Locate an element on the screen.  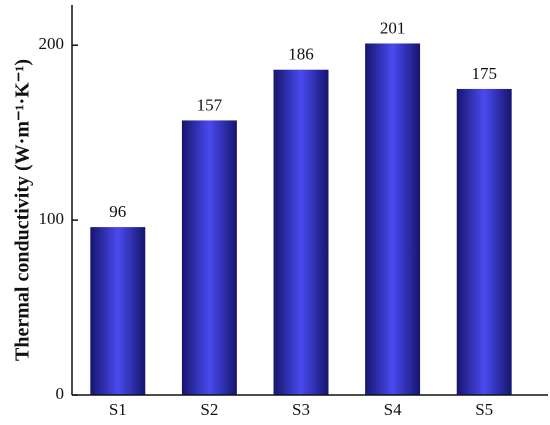
y-axis-label: Thermal conductivity (W·m⁻¹·K⁻¹) is located at coordinates (23, 210).